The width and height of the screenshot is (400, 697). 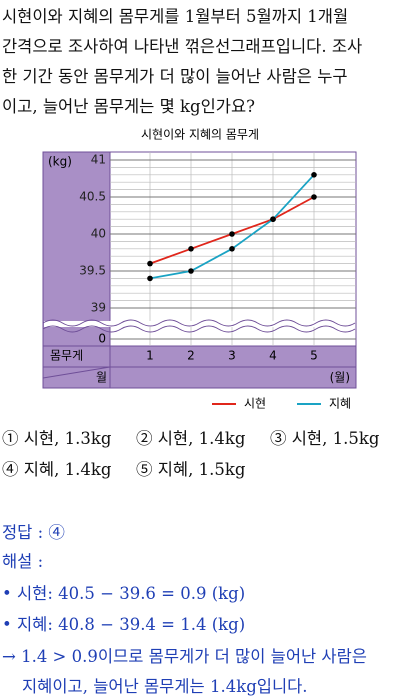 I want to click on choice: ⑤ 지혜, 1.5kg, so click(x=191, y=469).